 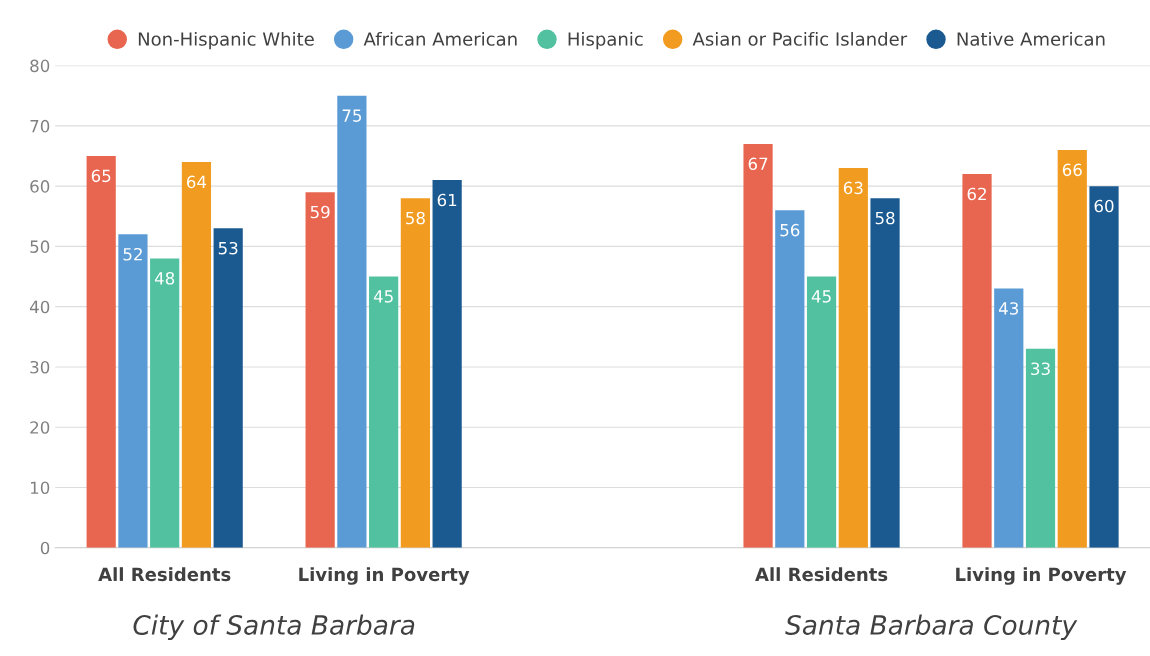 What do you see at coordinates (931, 627) in the screenshot?
I see `text: Santa Barbara County` at bounding box center [931, 627].